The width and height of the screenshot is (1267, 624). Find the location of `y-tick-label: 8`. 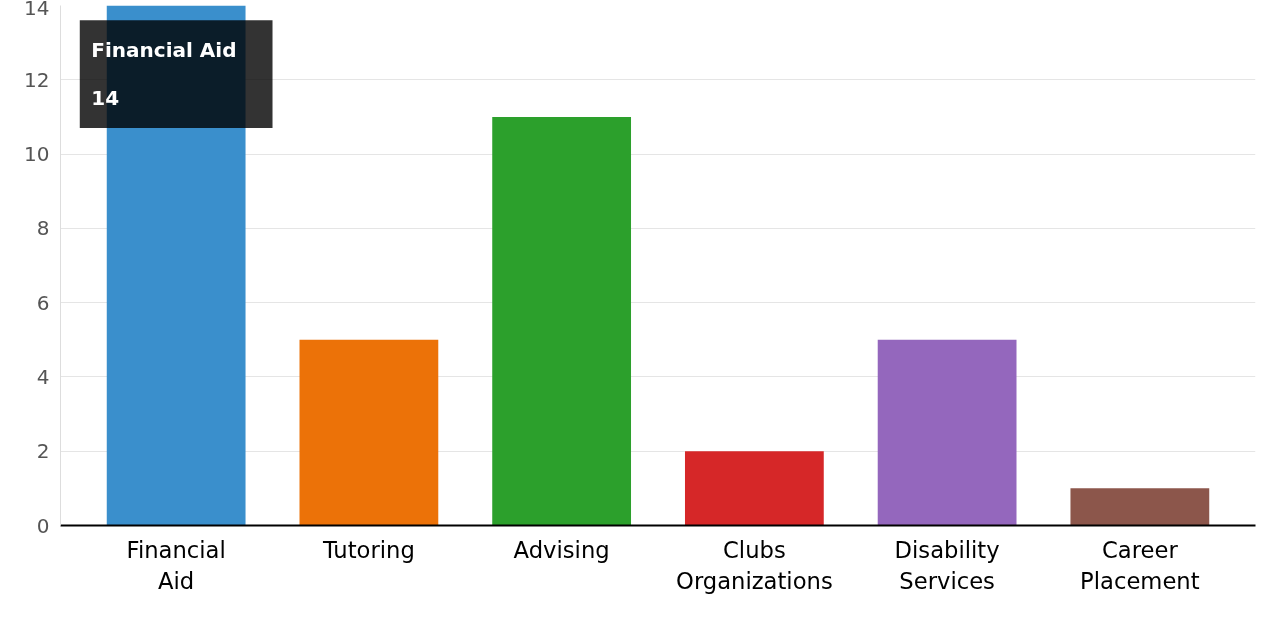

y-tick-label: 8 is located at coordinates (43, 228).